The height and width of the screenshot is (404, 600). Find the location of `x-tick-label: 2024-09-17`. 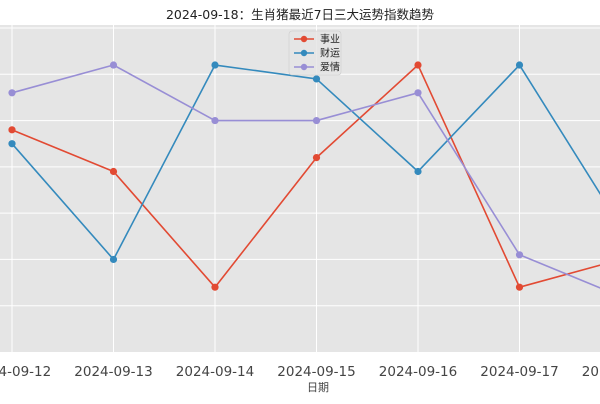

x-tick-label: 2024-09-17 is located at coordinates (519, 372).